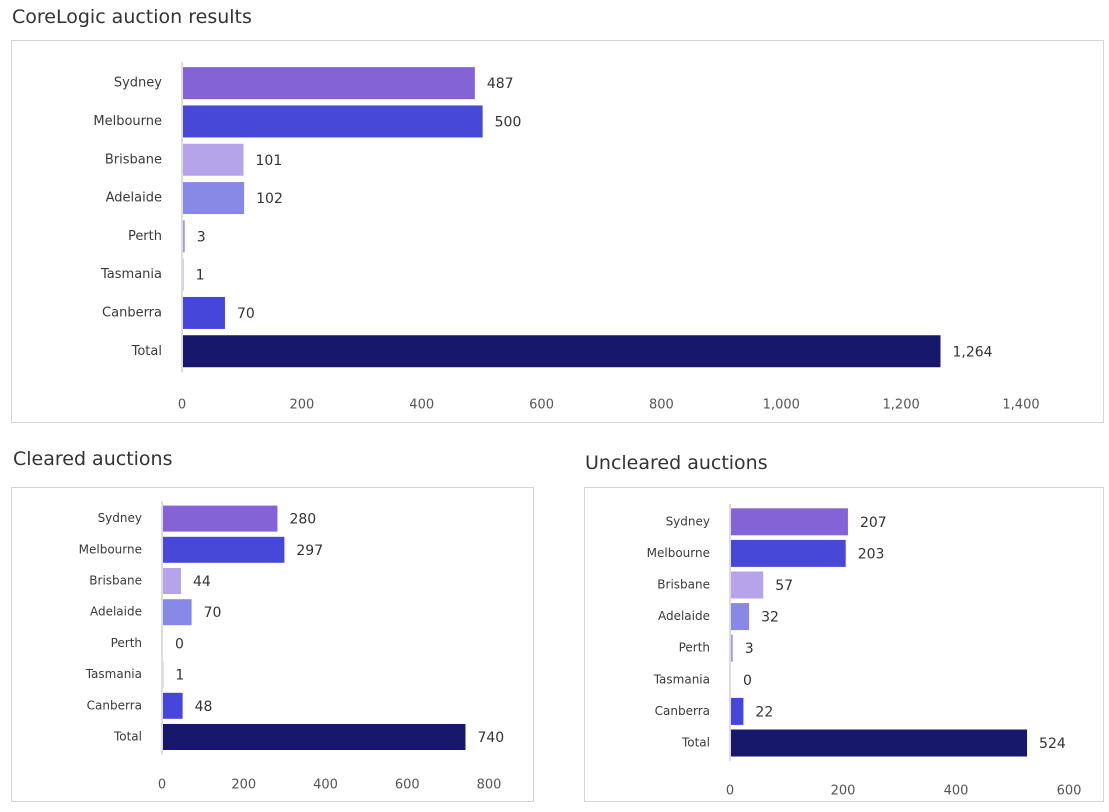 This screenshot has width=1109, height=812. I want to click on cleared-bar-sydney, so click(220, 518).